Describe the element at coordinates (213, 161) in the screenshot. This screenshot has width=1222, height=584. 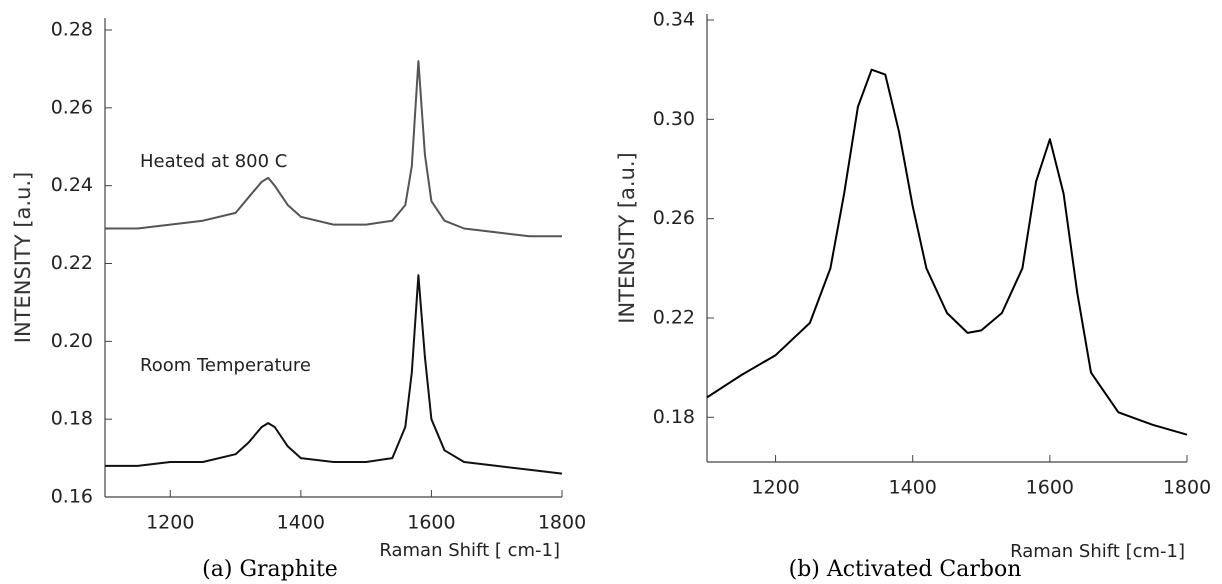
I see `series-label: Heated at 800 C` at that location.